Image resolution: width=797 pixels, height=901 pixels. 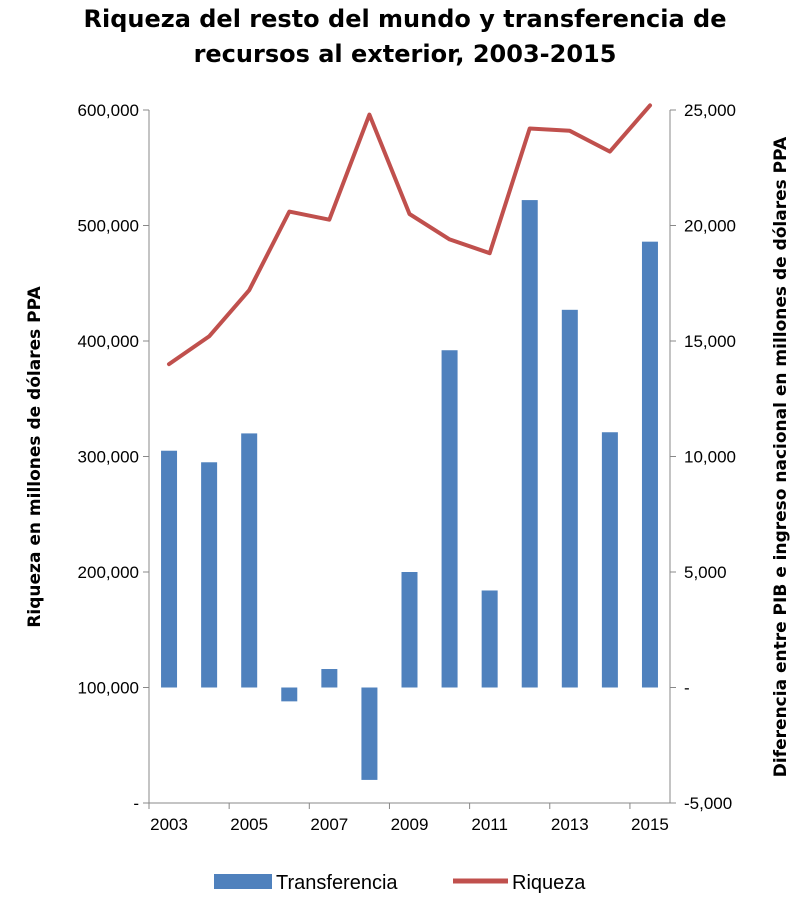 I want to click on bar-transferencia-2011, so click(x=489, y=639).